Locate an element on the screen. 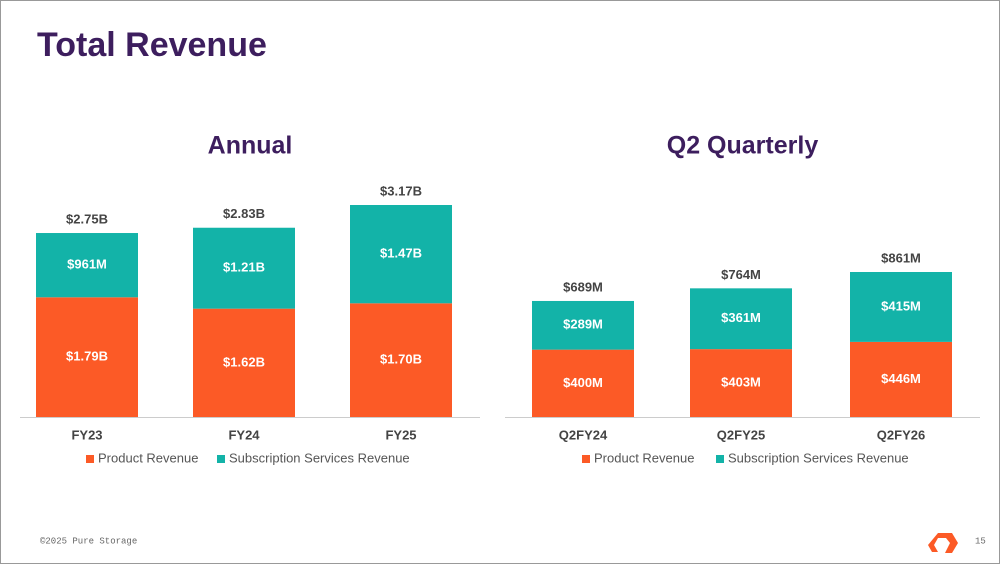  chart-title: Q2 Quarterly is located at coordinates (743, 146).